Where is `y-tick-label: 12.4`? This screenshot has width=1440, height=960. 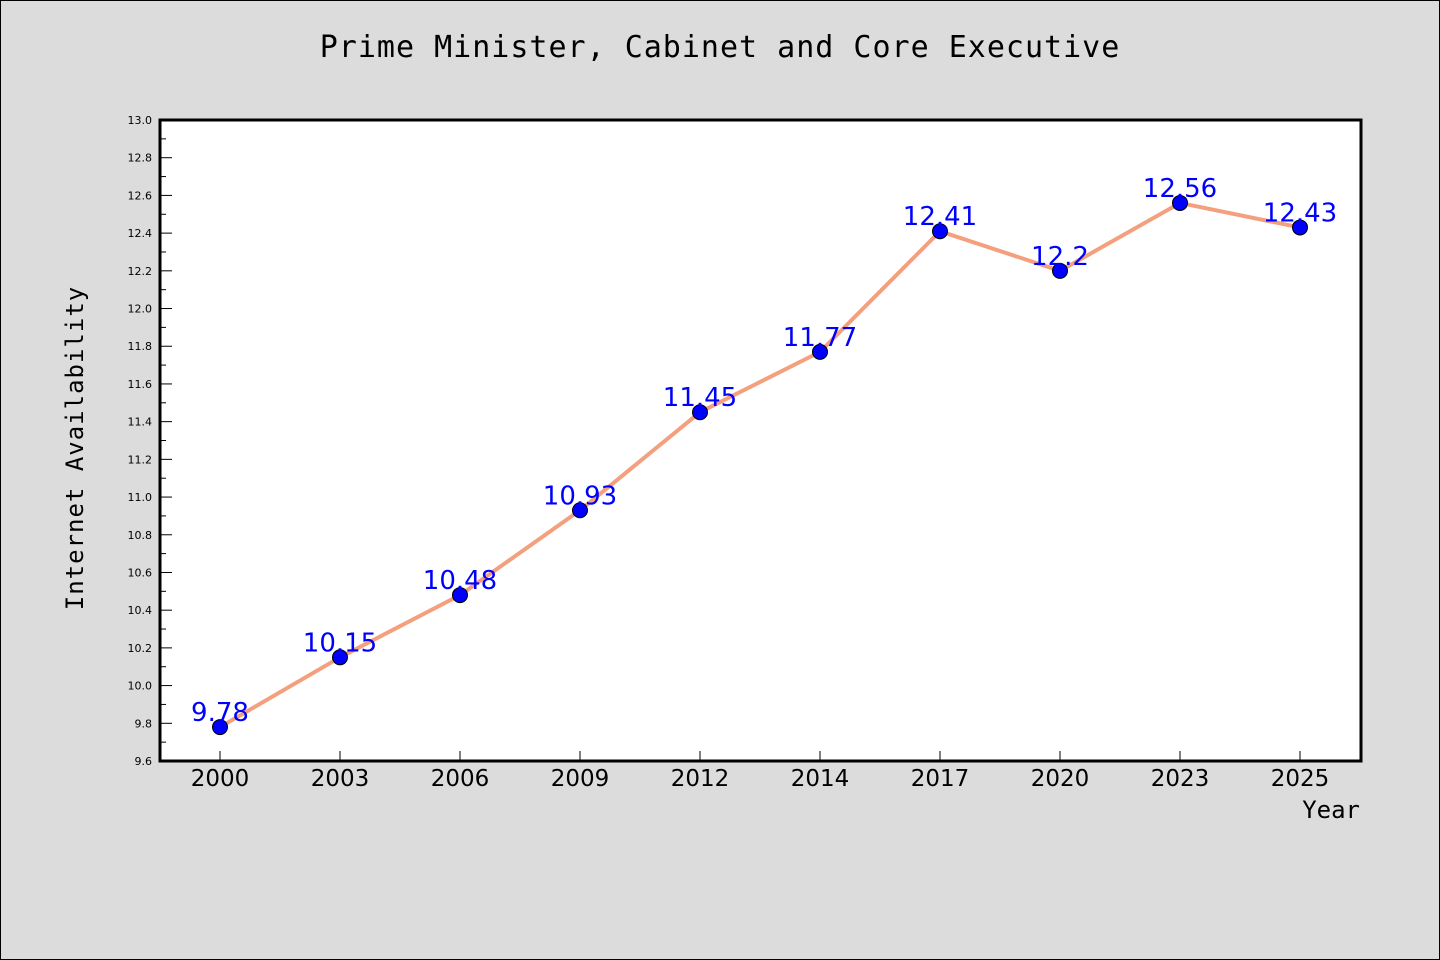 y-tick-label: 12.4 is located at coordinates (140, 233).